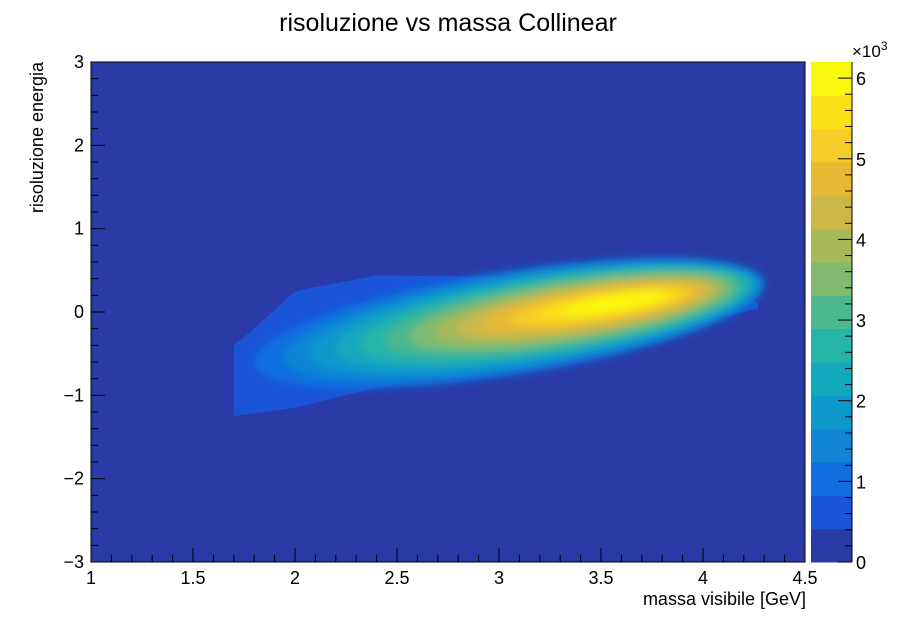 This screenshot has height=626, width=898. Describe the element at coordinates (499, 578) in the screenshot. I see `x-tick-label: 3` at that location.